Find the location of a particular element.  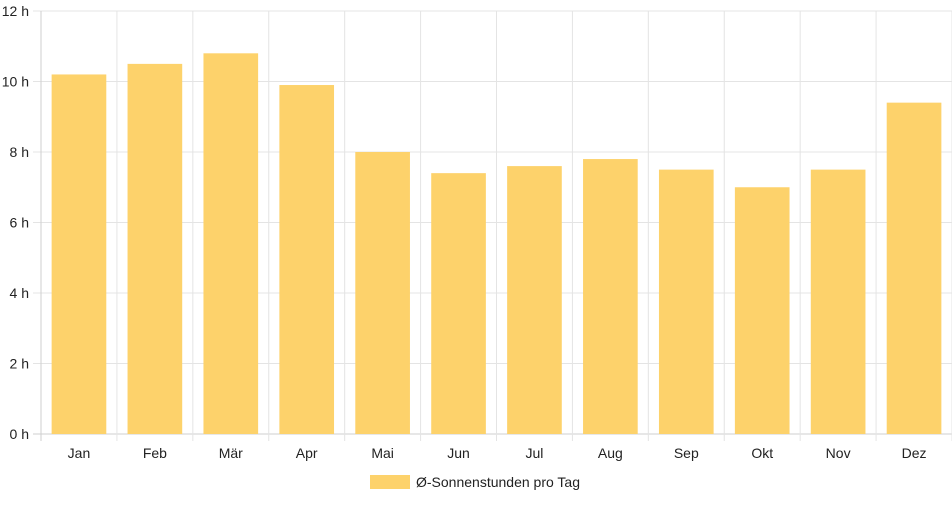

x-tick-label: Dez is located at coordinates (914, 453).